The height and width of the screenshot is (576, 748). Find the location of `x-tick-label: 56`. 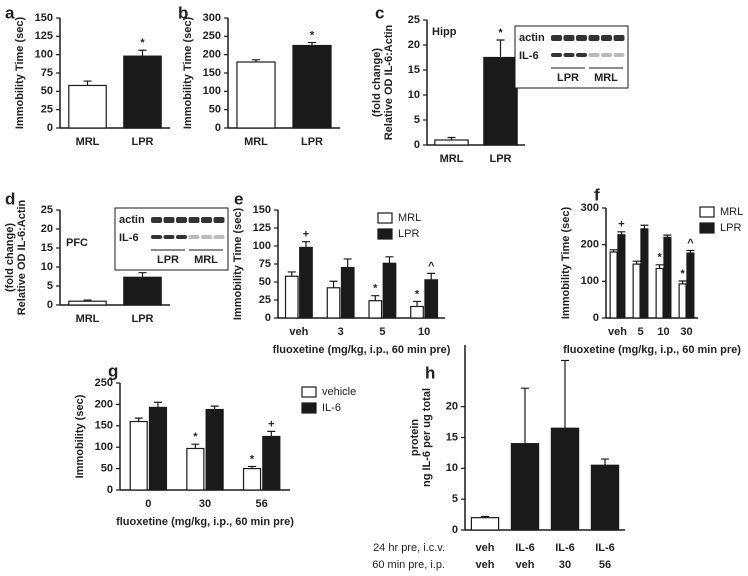

x-tick-label: 56 is located at coordinates (262, 504).